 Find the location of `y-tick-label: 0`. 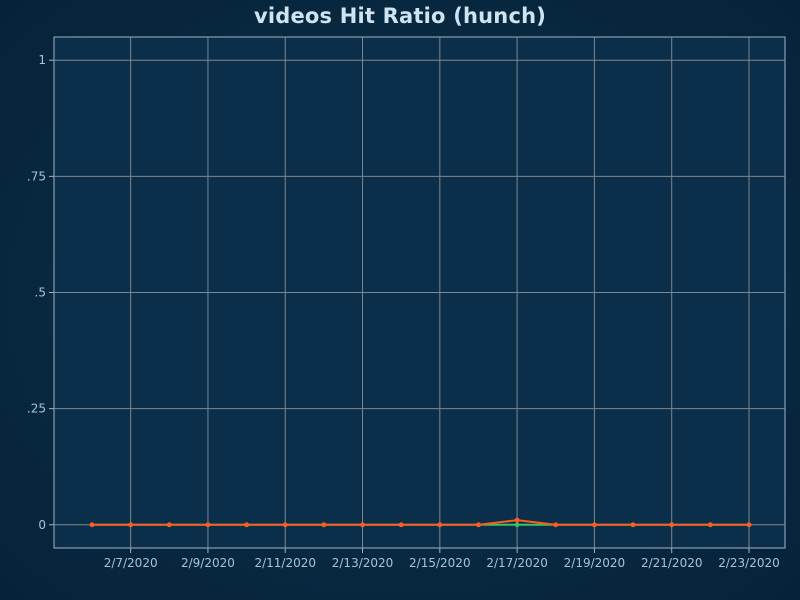

y-tick-label: 0 is located at coordinates (42, 525).